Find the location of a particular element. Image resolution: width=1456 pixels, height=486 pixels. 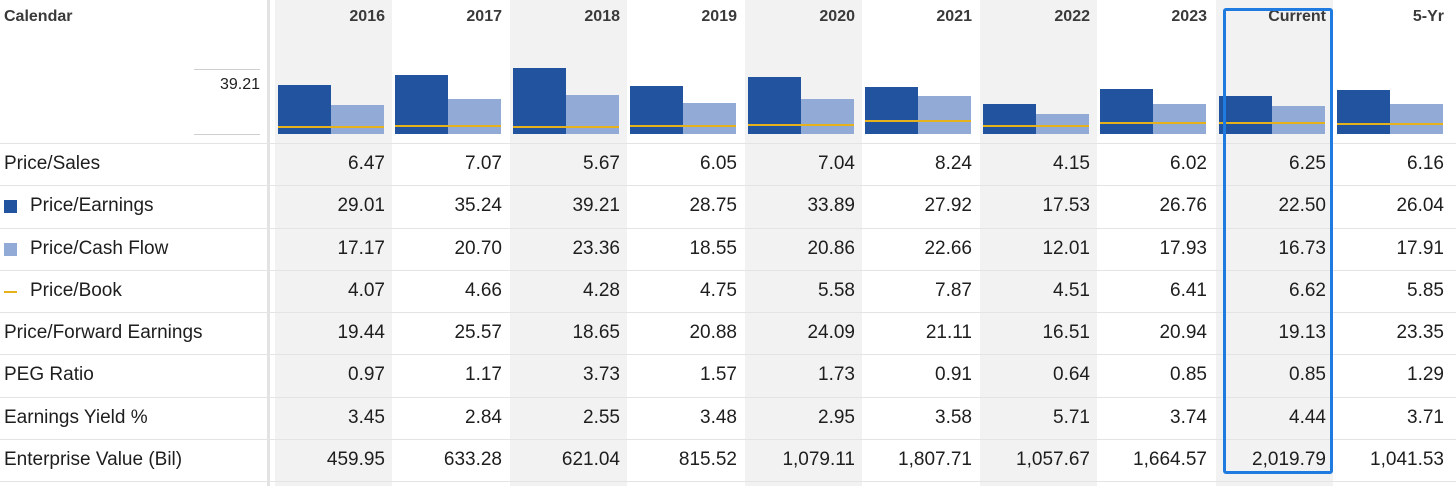

table-cell: 17.91 is located at coordinates (1420, 248).